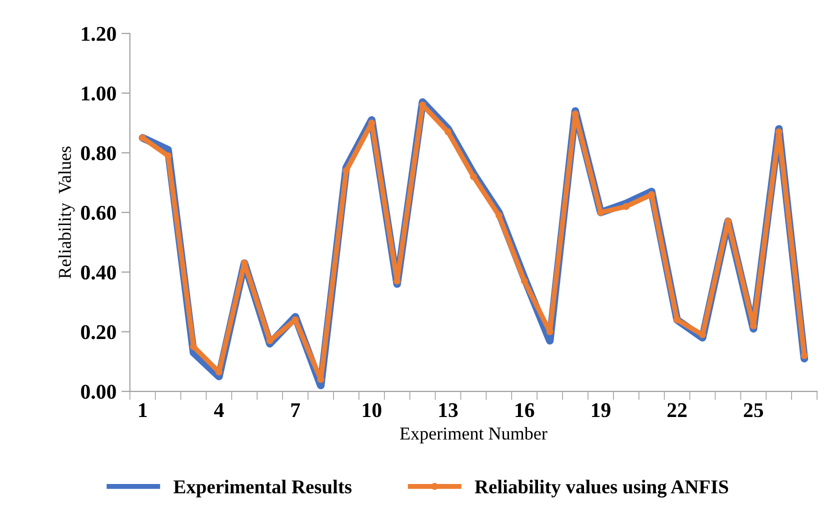  What do you see at coordinates (98, 332) in the screenshot?
I see `y-tick-label: 0.20` at bounding box center [98, 332].